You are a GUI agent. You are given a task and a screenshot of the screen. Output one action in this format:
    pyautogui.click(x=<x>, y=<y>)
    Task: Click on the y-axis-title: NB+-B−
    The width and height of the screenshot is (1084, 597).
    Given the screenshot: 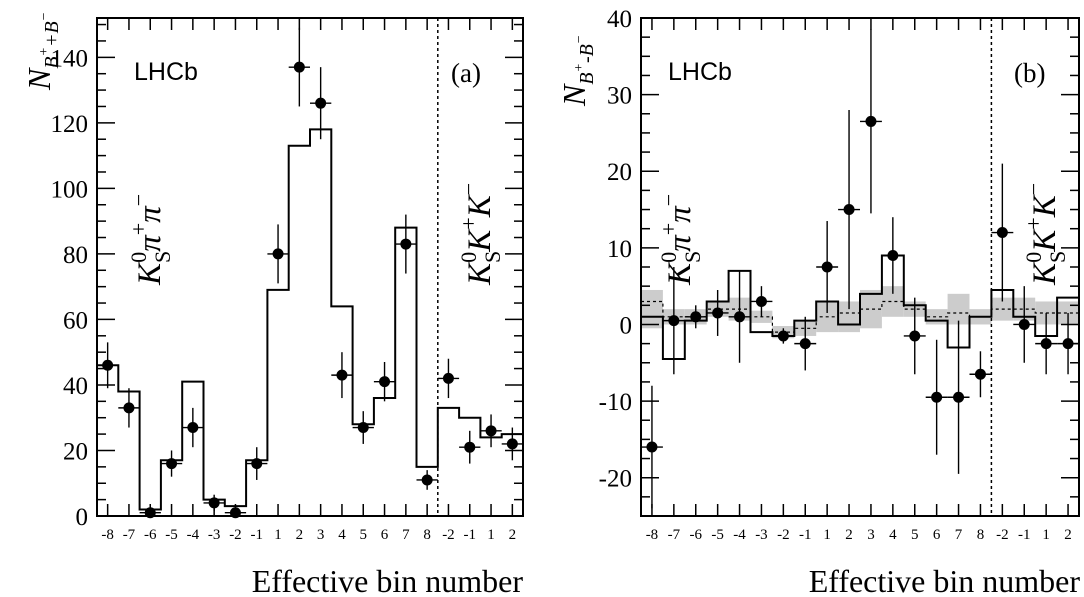 What is the action you would take?
    pyautogui.click(x=577, y=71)
    